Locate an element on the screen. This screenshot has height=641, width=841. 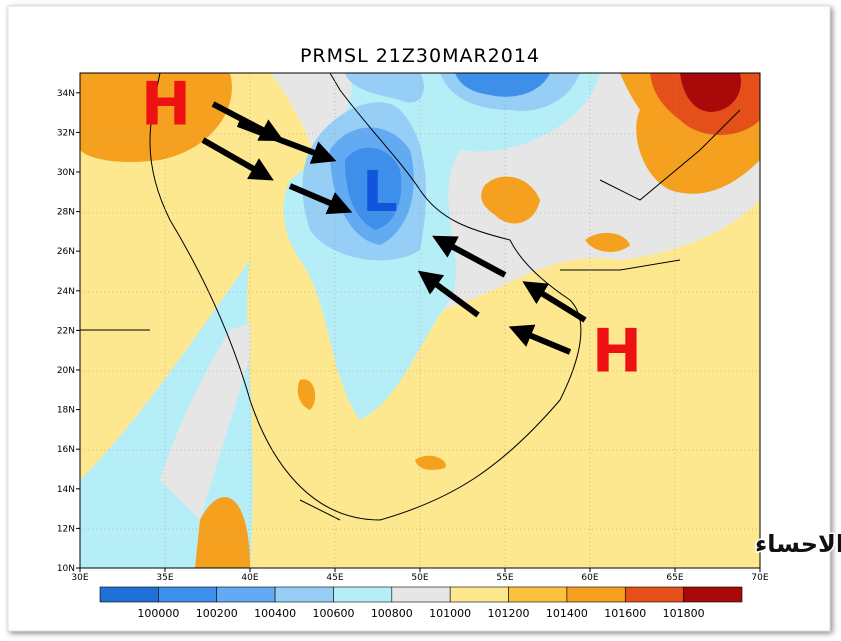
colorbar-label: 101600 is located at coordinates (625, 613).